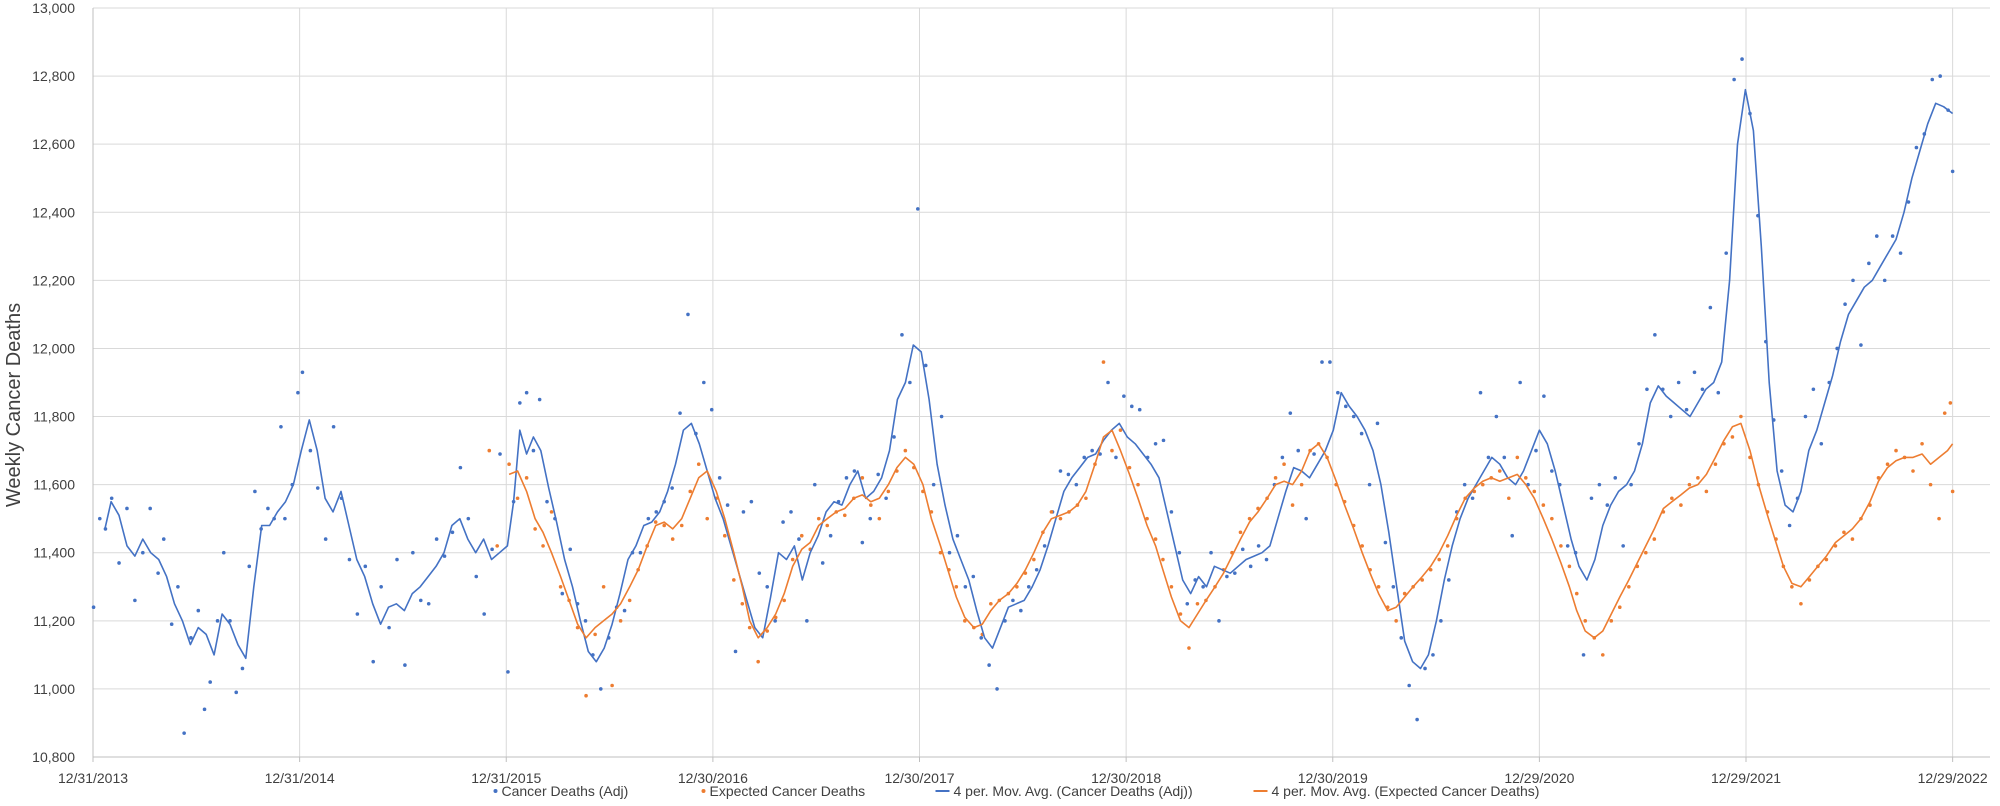 Image resolution: width=2000 pixels, height=806 pixels. What do you see at coordinates (495, 791) in the screenshot?
I see `legend-marker` at bounding box center [495, 791].